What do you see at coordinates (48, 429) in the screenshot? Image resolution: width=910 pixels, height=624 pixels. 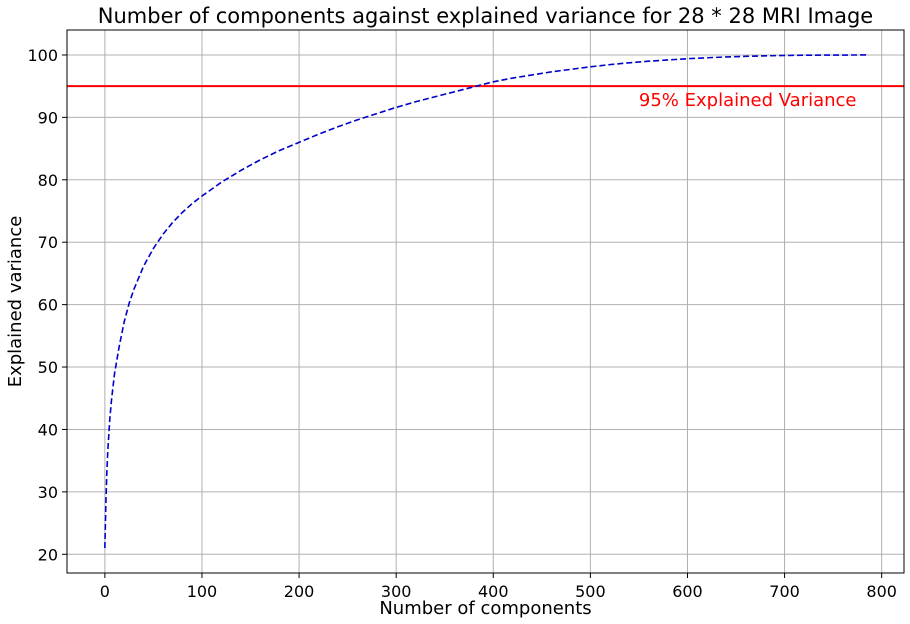 I see `y-tick-label: 40` at bounding box center [48, 429].